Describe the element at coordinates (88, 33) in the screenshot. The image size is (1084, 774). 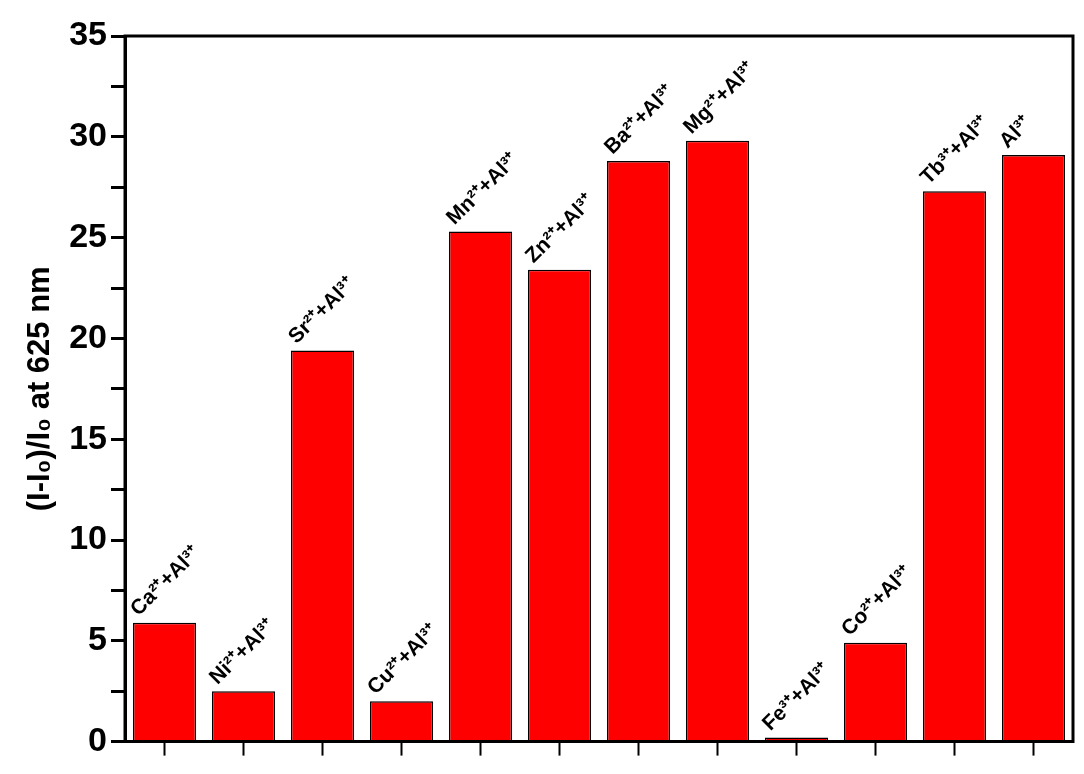
I see `y-tick-label: 35` at that location.